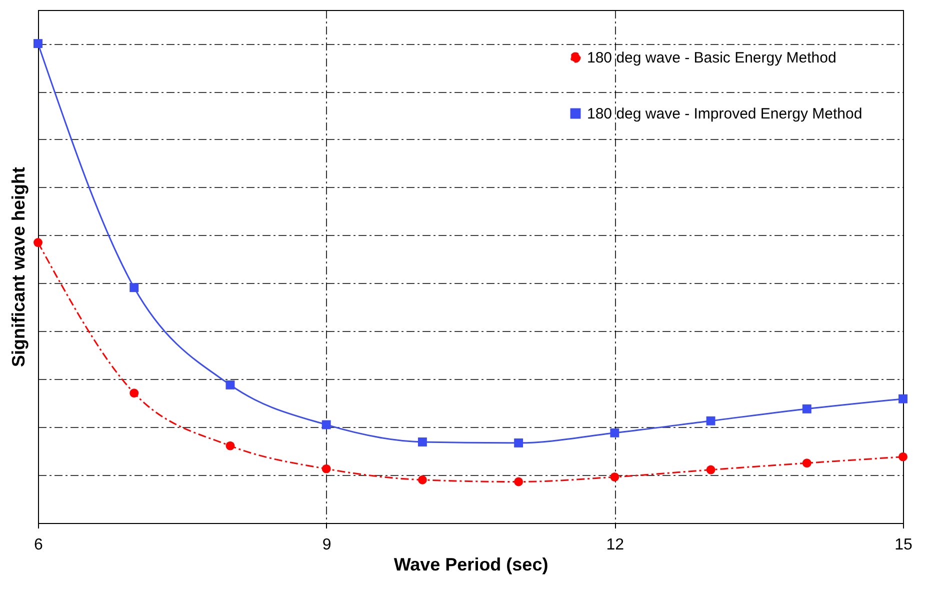 This screenshot has height=596, width=929. What do you see at coordinates (903, 545) in the screenshot?
I see `x-tick-label: 15` at bounding box center [903, 545].